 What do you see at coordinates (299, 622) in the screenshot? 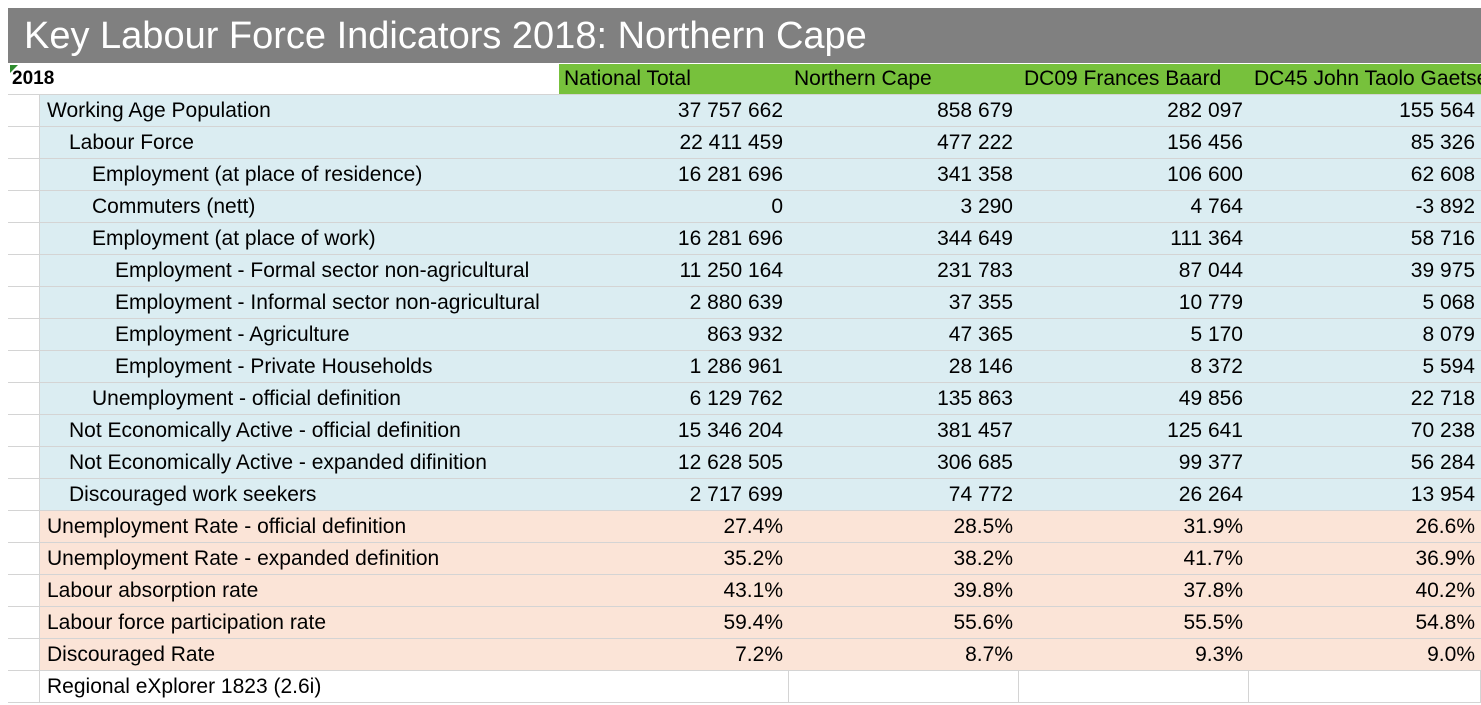
I see `row-label: Labour force participation rate` at bounding box center [299, 622].